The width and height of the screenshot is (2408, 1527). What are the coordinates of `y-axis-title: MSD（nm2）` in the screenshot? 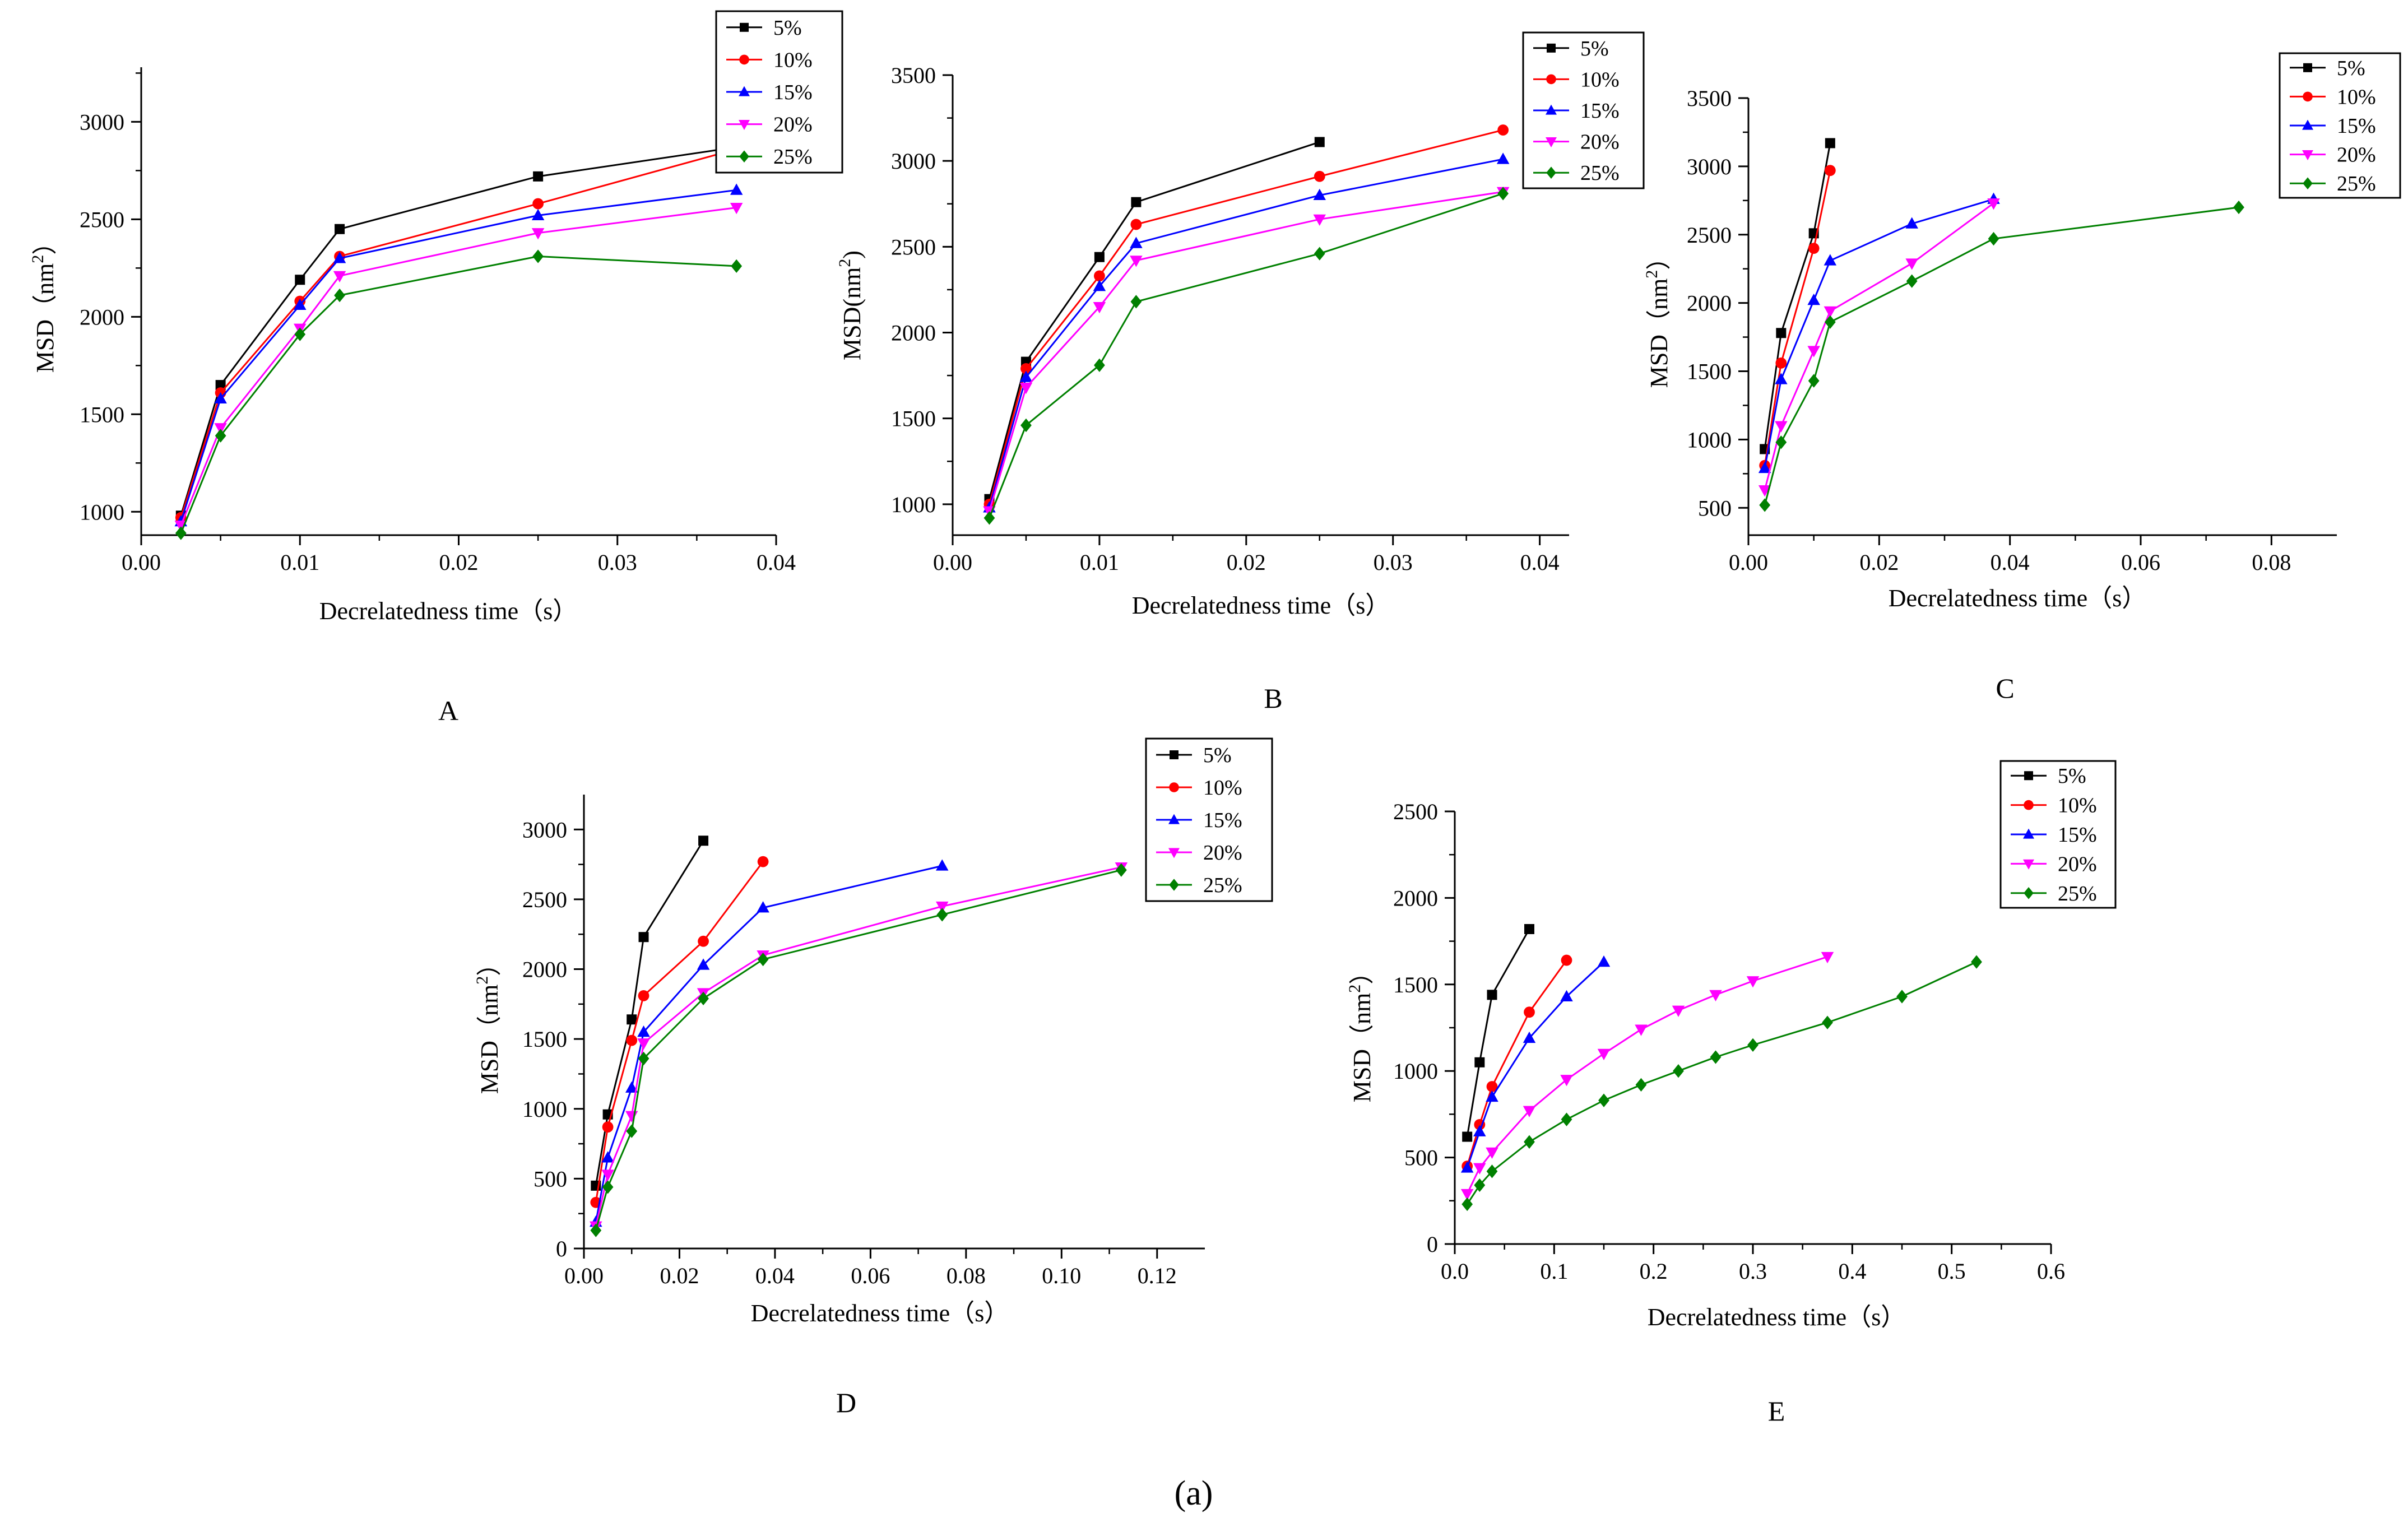 It's located at (1360, 1031).